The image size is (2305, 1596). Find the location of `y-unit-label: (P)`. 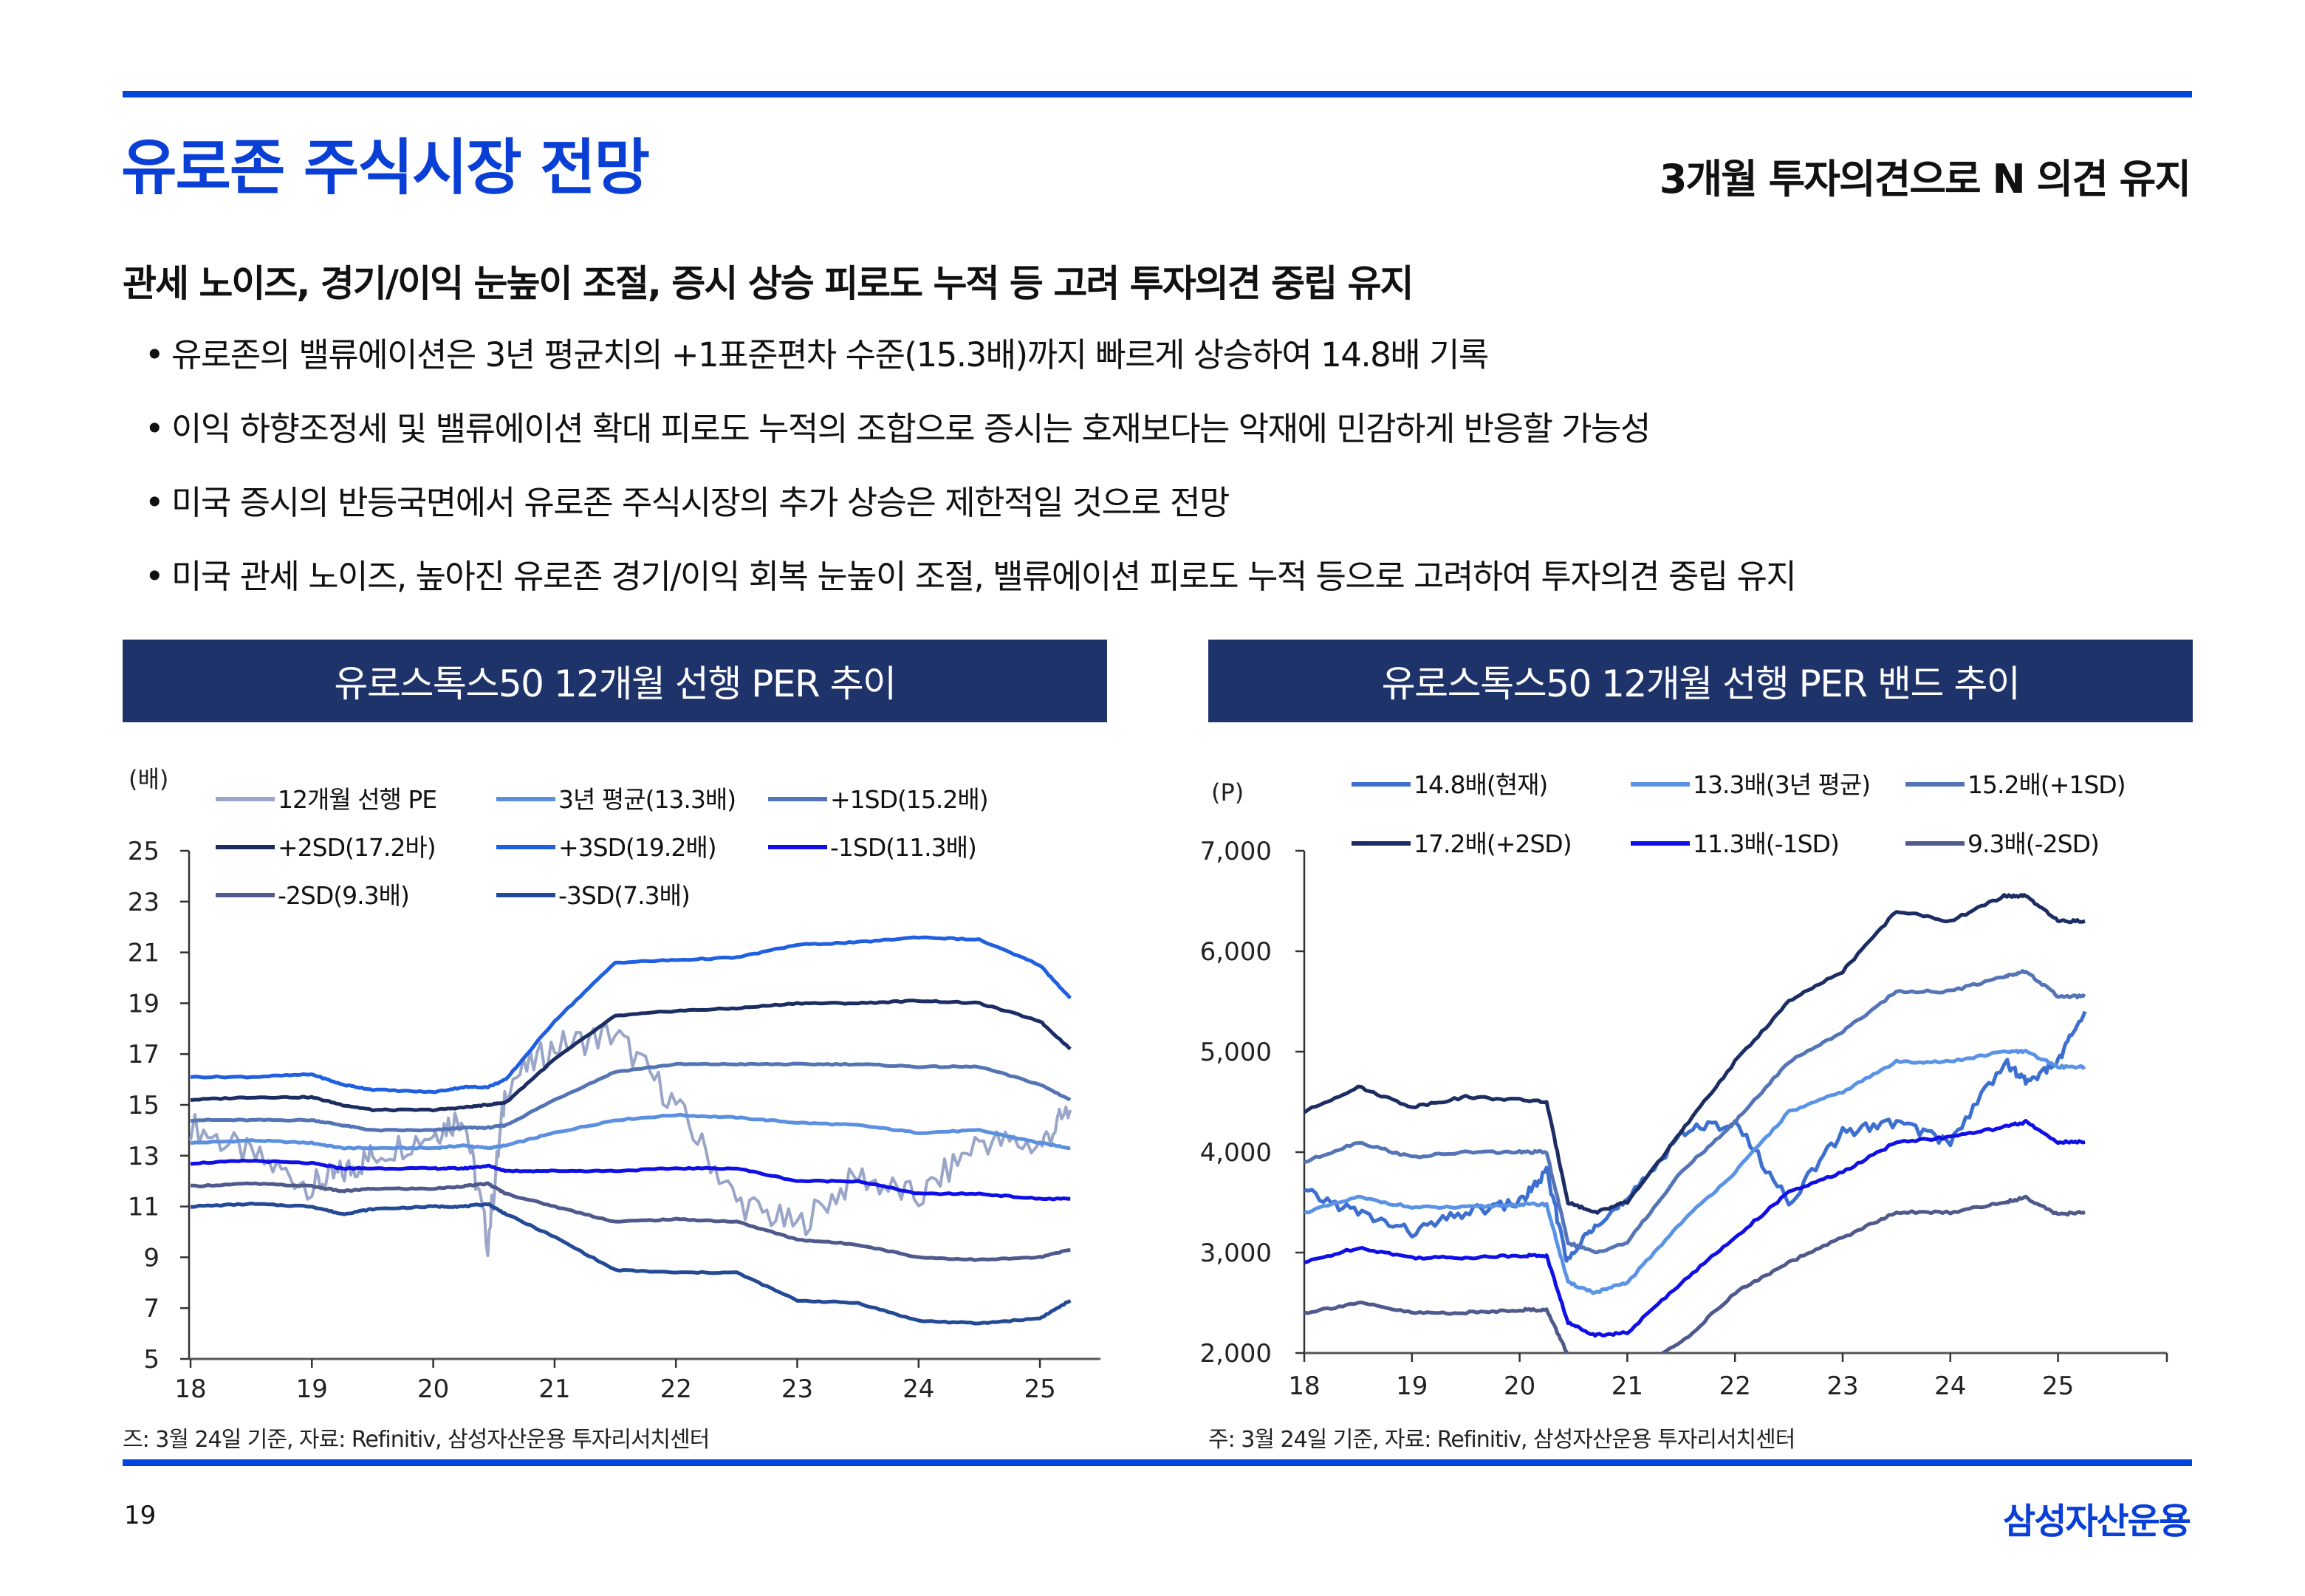

y-unit-label: (P) is located at coordinates (1227, 792).